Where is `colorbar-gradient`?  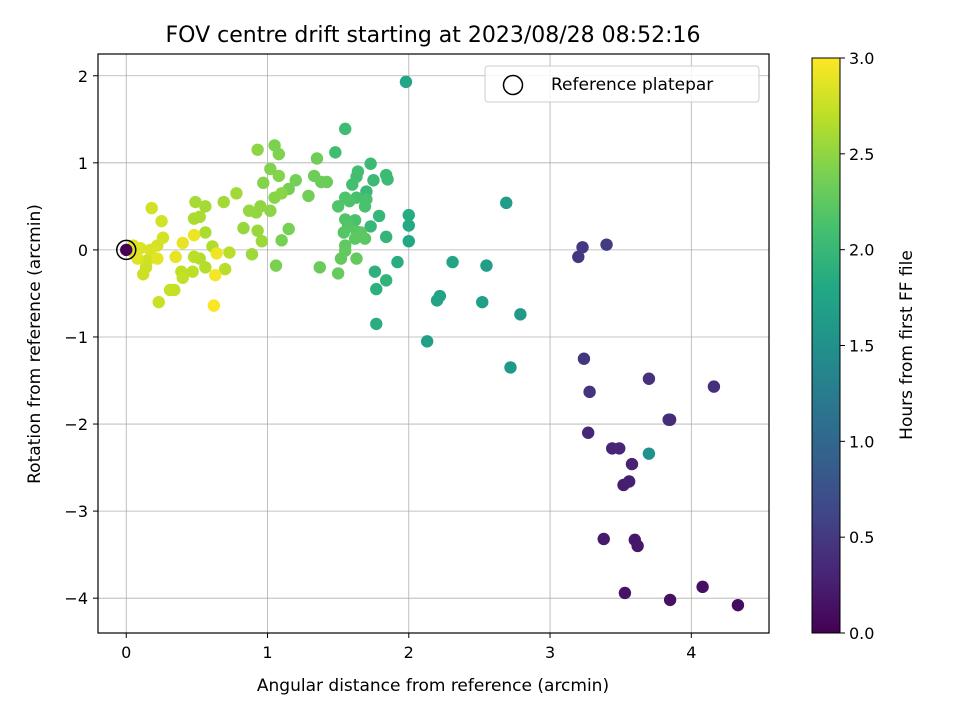 colorbar-gradient is located at coordinates (826, 345).